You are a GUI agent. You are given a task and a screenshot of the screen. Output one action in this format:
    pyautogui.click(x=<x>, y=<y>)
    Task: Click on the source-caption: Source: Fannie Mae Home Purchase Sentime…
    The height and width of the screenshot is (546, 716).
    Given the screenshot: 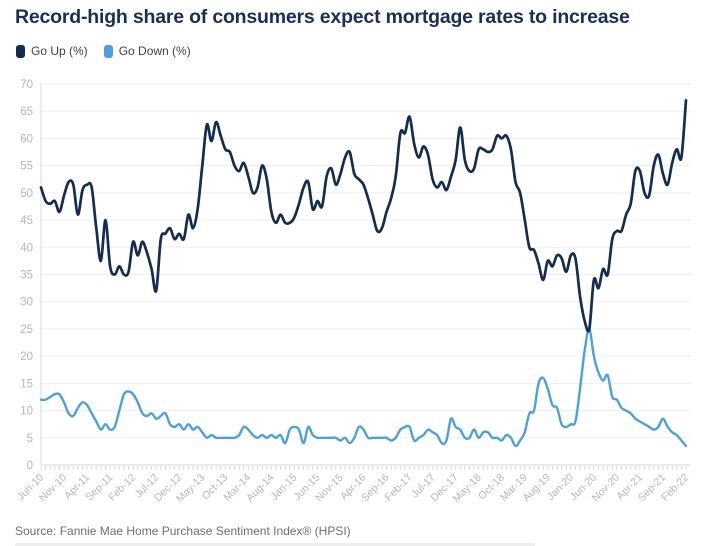 What is the action you would take?
    pyautogui.click(x=183, y=531)
    